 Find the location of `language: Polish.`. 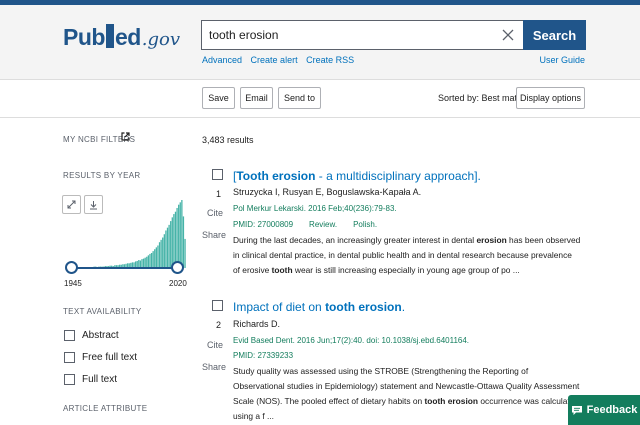

language: Polish. is located at coordinates (365, 224).